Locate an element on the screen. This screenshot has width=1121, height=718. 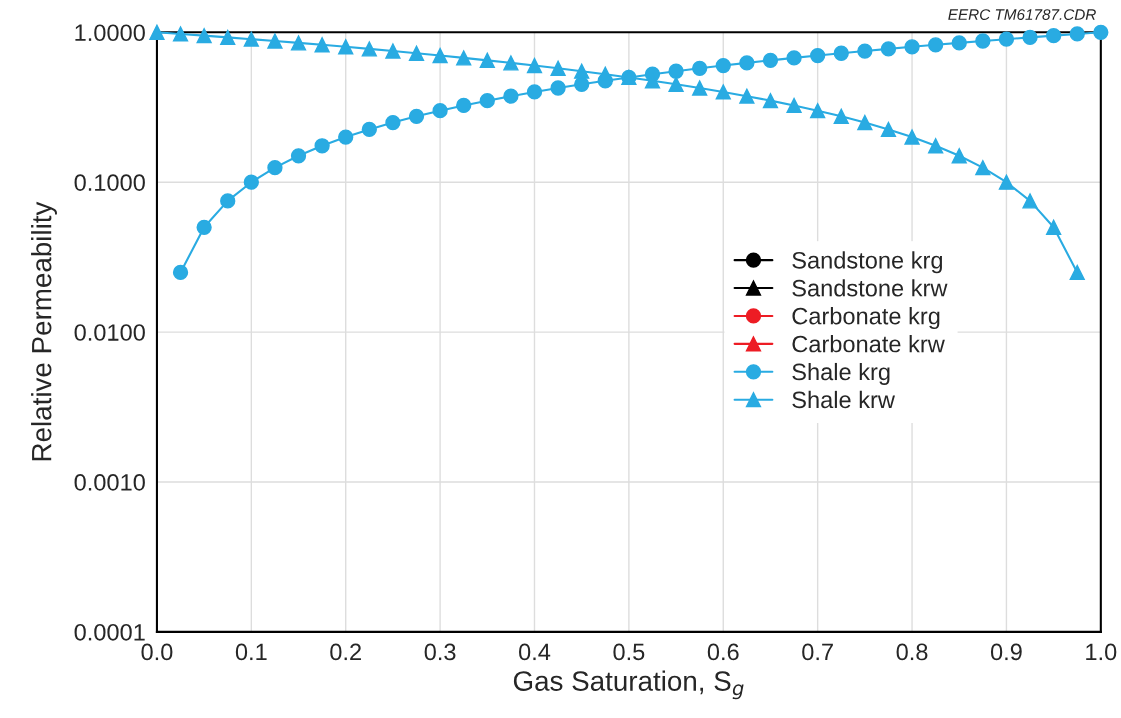
x-tick-label: 0.0 is located at coordinates (157, 652).